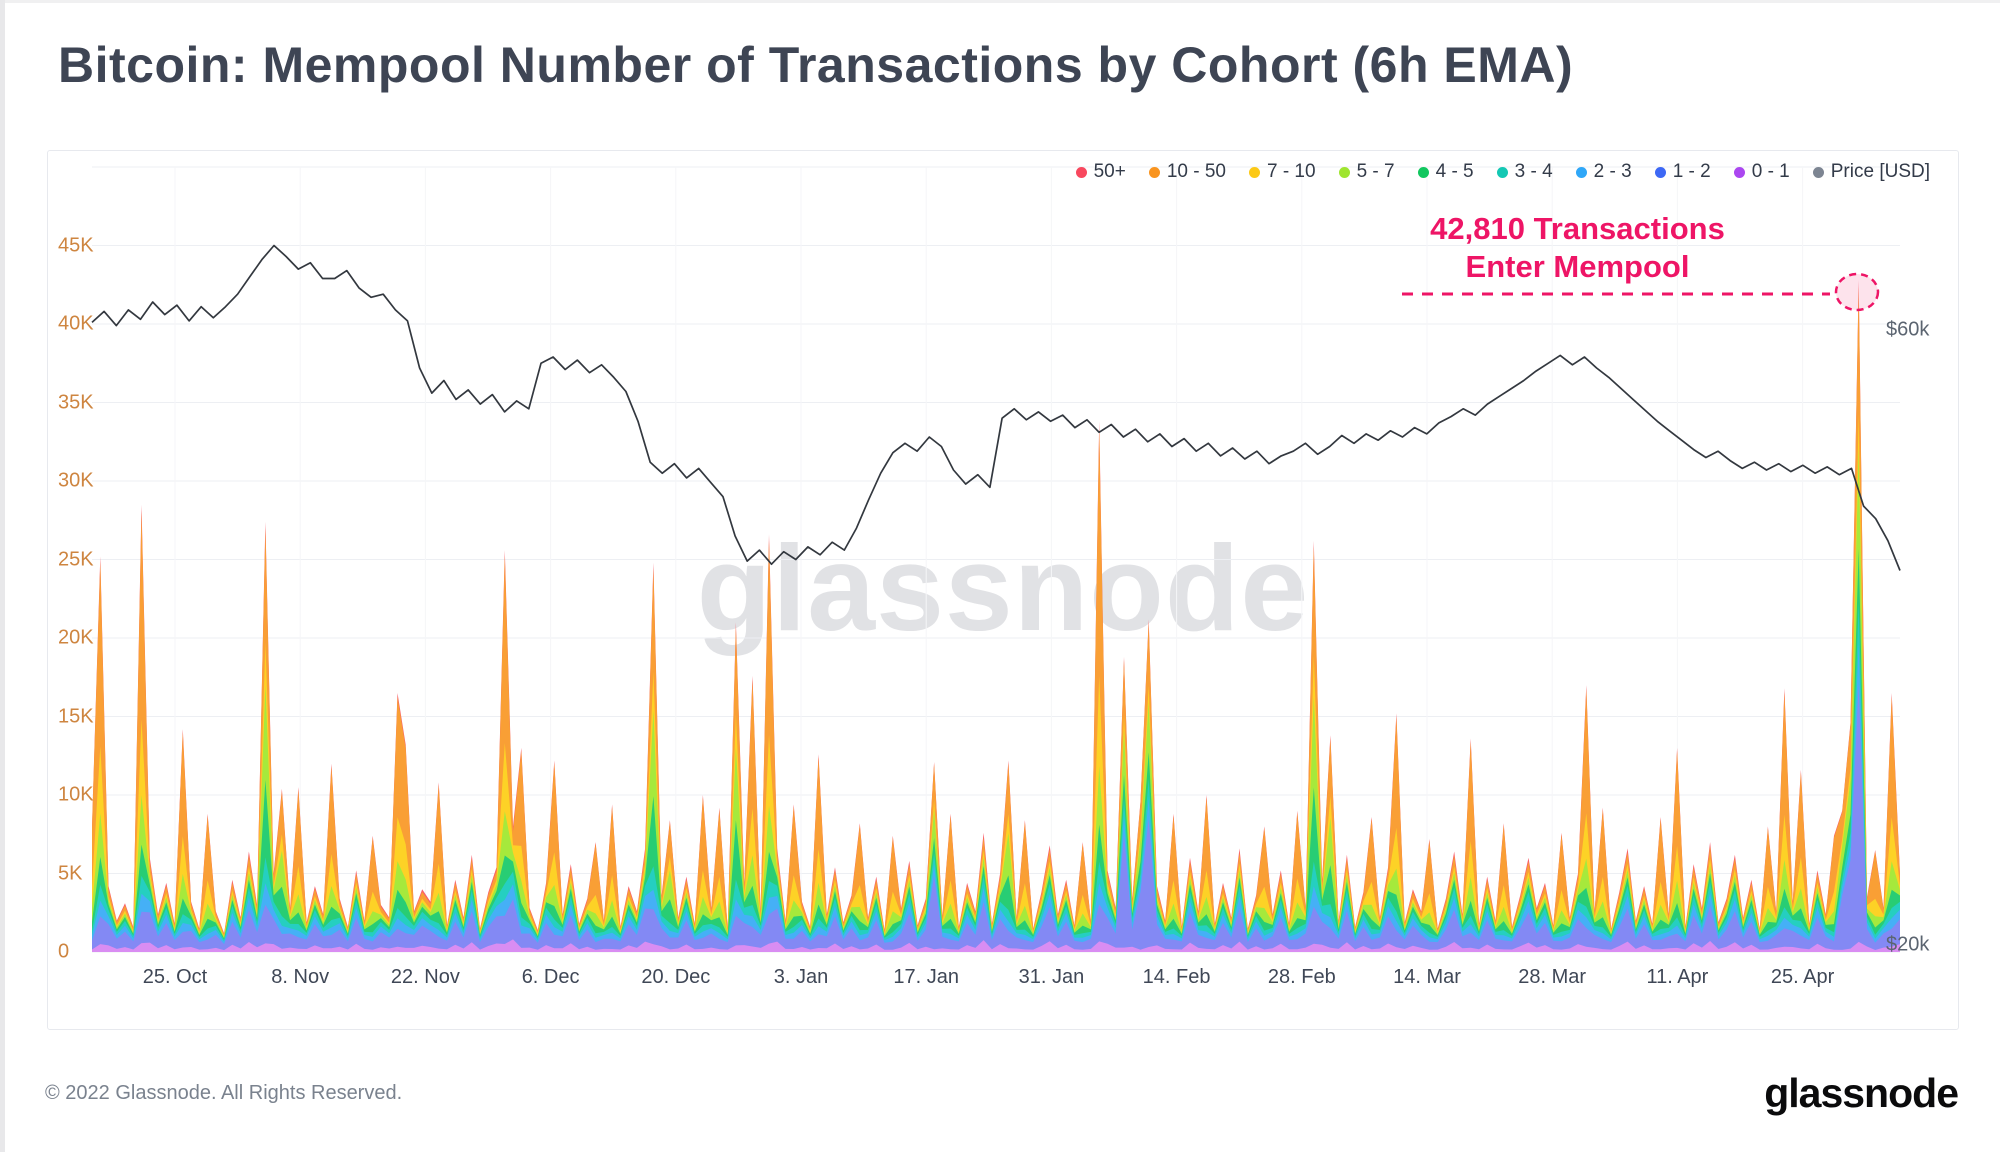 Image resolution: width=2000 pixels, height=1152 pixels. I want to click on legend-item-label: 0 - 1, so click(1770, 171).